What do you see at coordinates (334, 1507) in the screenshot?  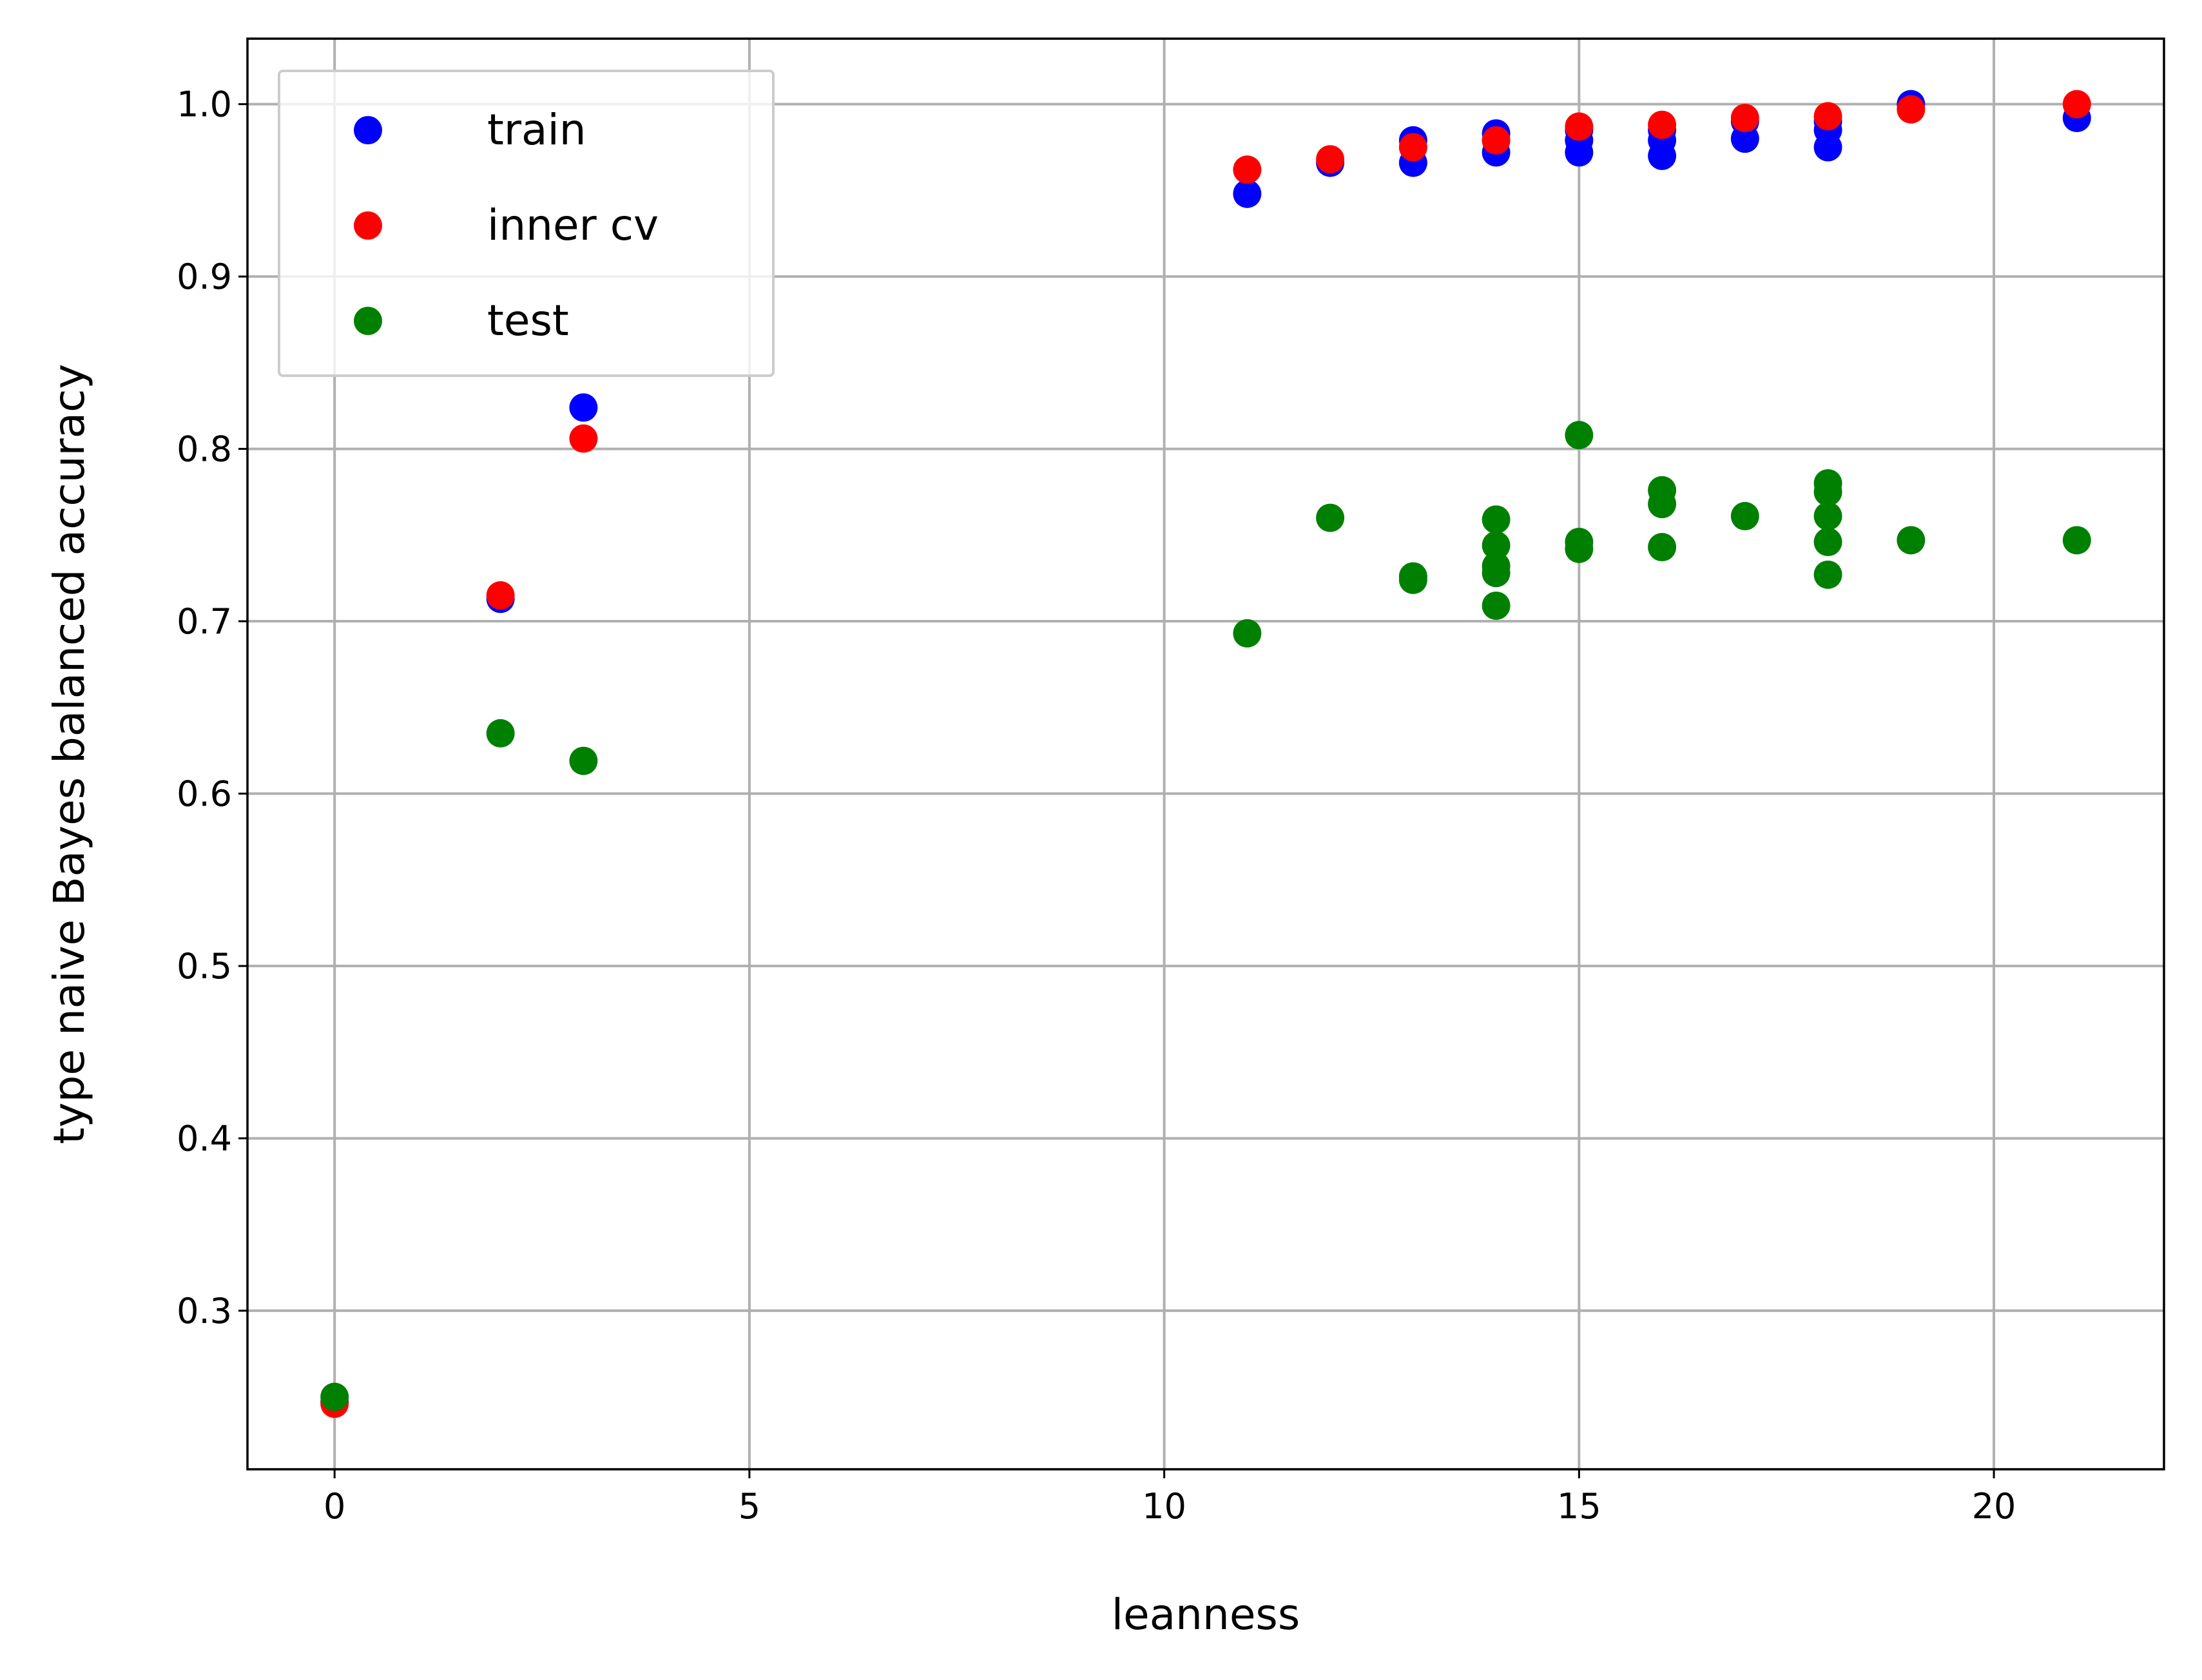 I see `x-tick-label: 0` at bounding box center [334, 1507].